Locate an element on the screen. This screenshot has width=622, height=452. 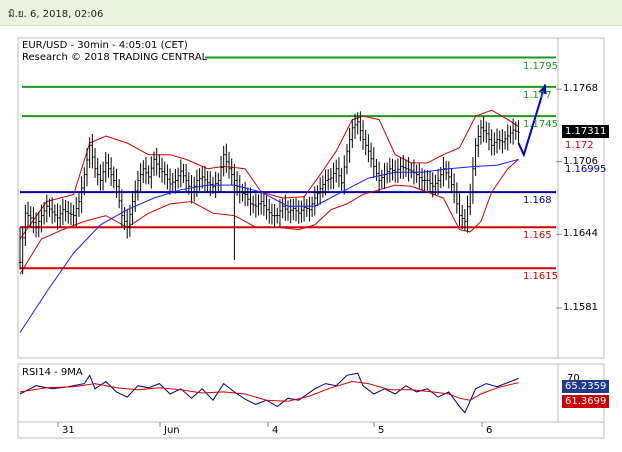
date-tick-label: 5 is located at coordinates (381, 430).